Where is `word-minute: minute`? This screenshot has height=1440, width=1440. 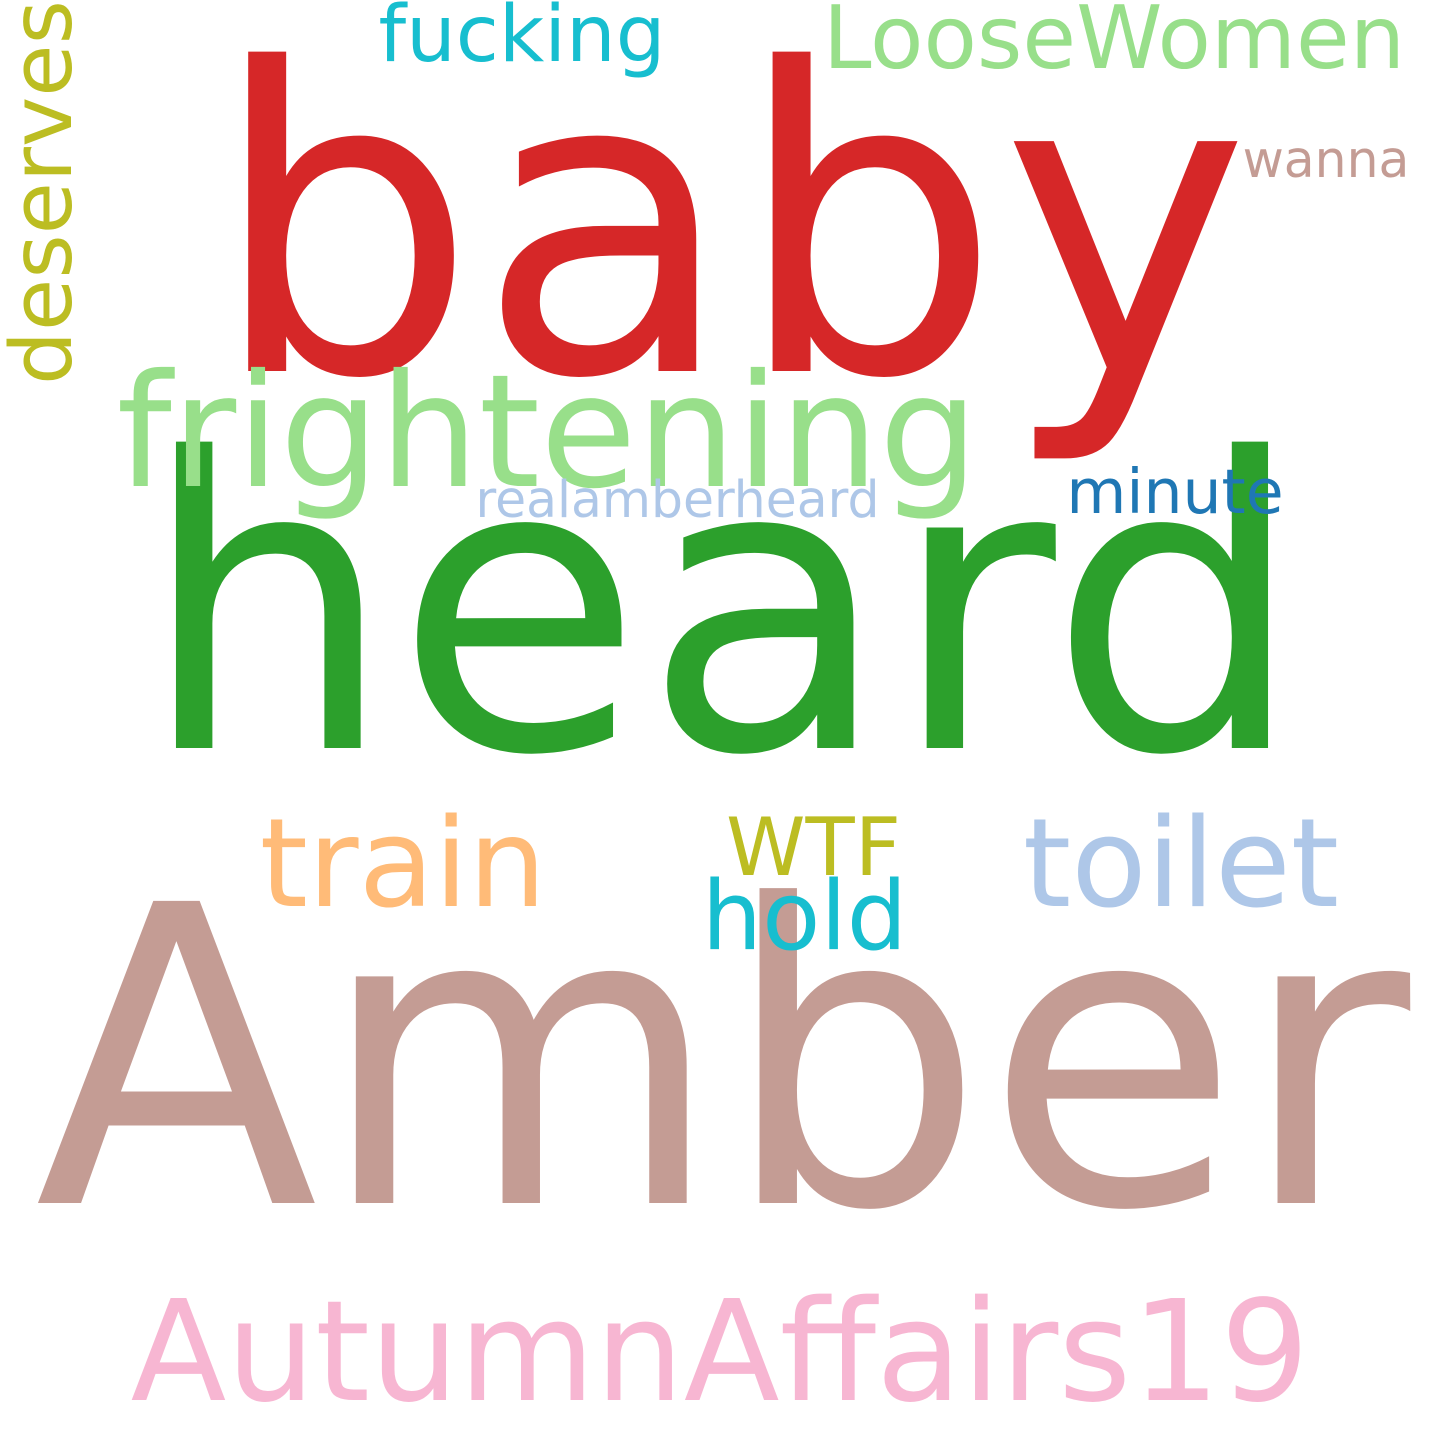
word-minute: minute is located at coordinates (1175, 491).